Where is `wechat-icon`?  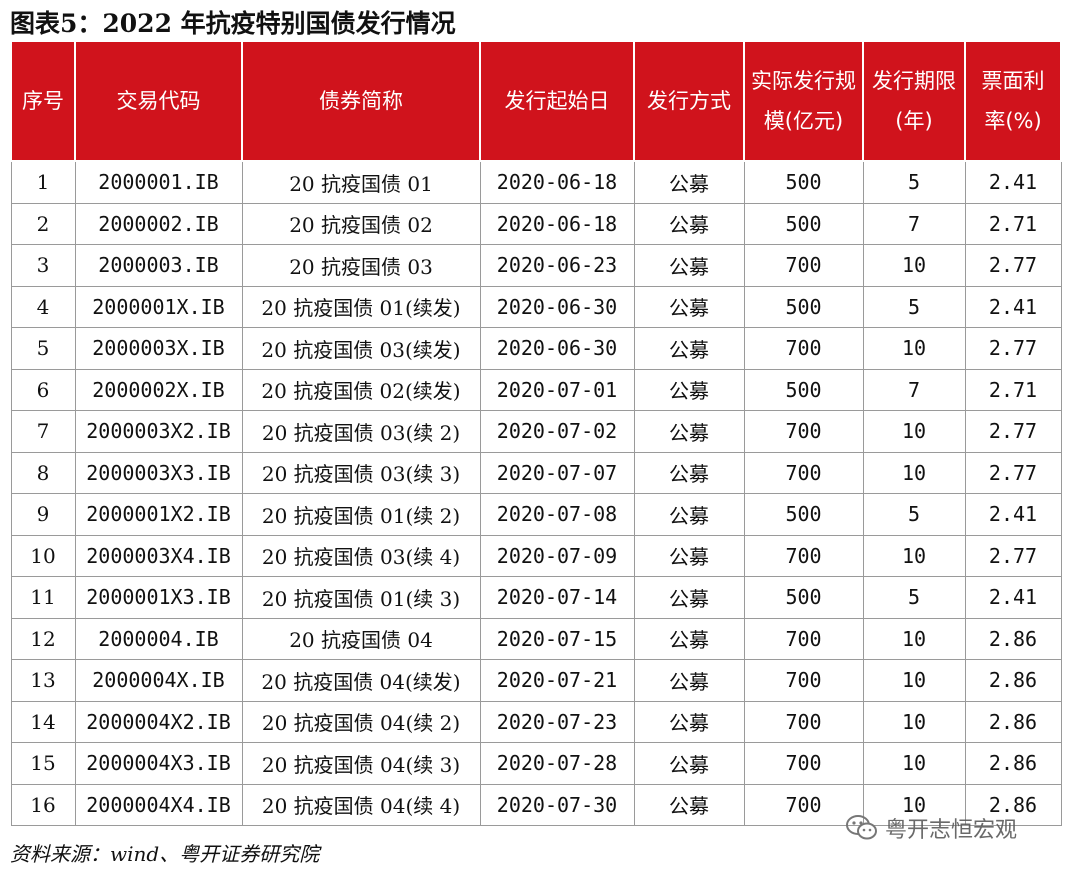 wechat-icon is located at coordinates (861, 827).